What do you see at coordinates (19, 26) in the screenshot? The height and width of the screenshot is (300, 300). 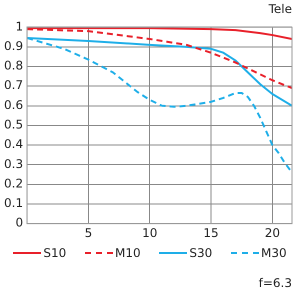 I see `y-tick-label: 1` at bounding box center [19, 26].